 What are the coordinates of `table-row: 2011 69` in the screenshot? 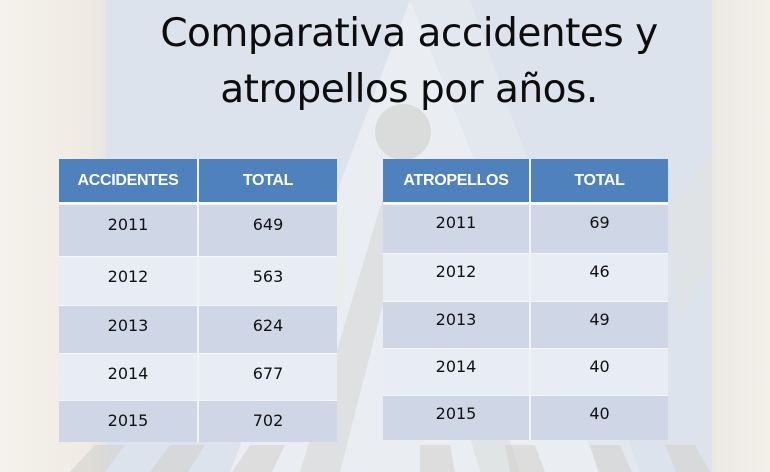 It's located at (525, 228).